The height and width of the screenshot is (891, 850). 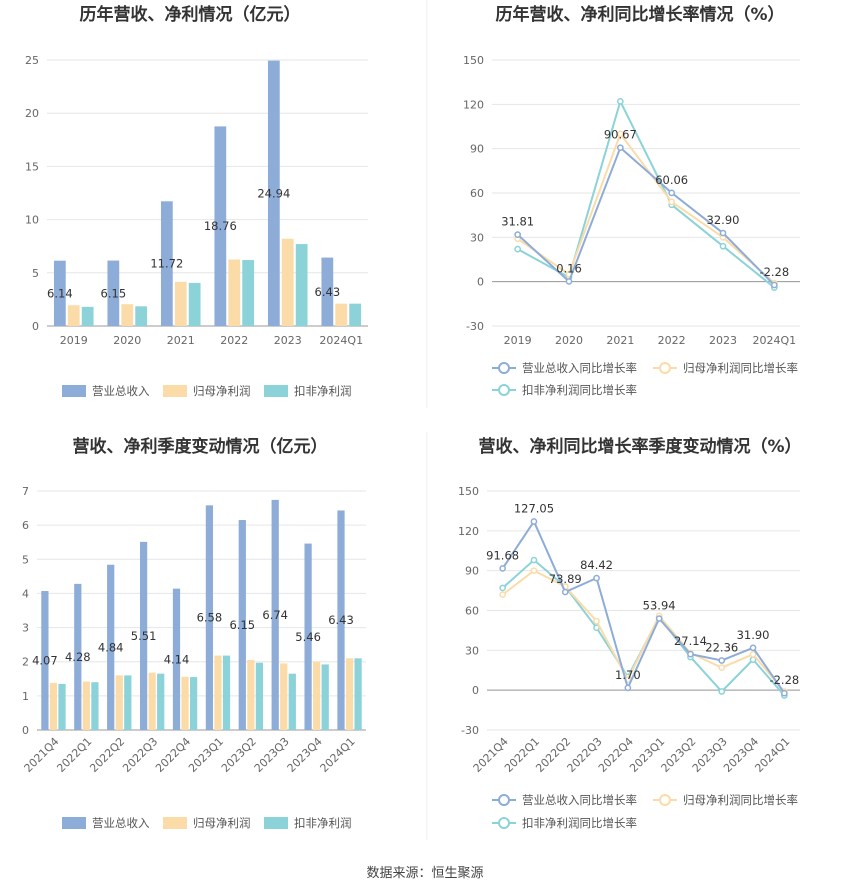 I want to click on data-label: 11.72, so click(x=166, y=264).